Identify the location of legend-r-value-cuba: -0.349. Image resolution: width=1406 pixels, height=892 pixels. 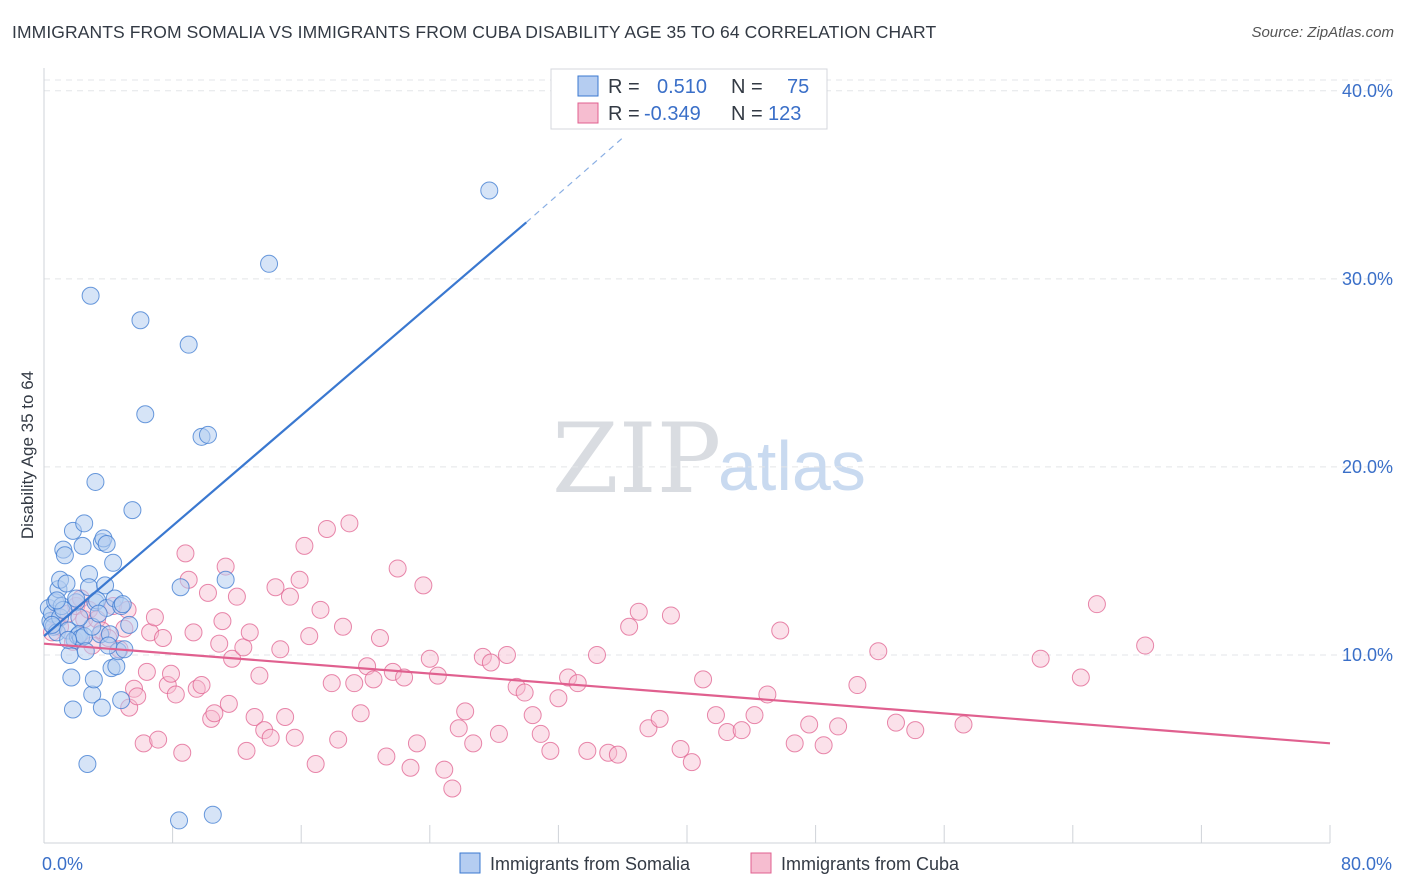
(672, 114).